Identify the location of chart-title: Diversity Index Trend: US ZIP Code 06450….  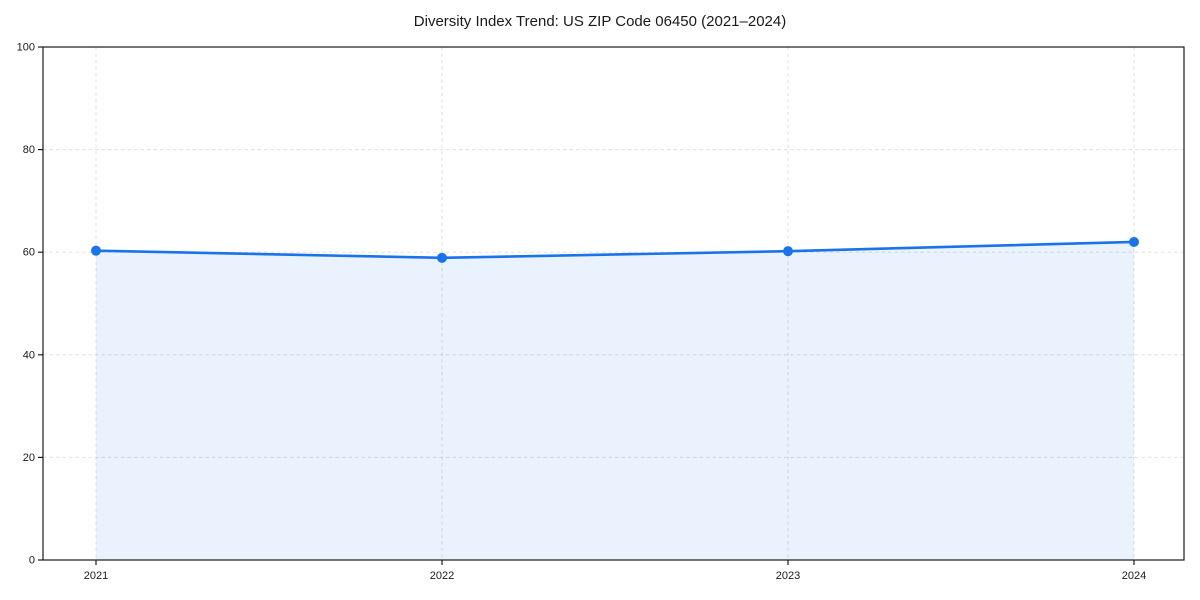
(600, 21).